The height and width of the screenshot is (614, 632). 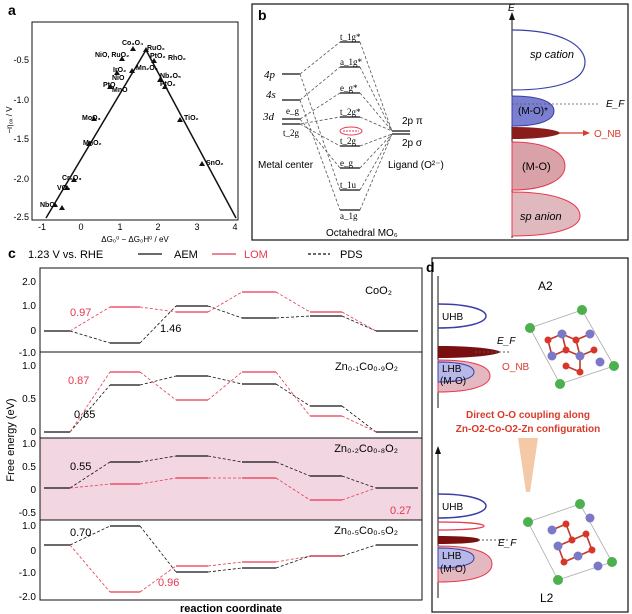 What do you see at coordinates (346, 163) in the screenshot?
I see `mo-label: e_g` at bounding box center [346, 163].